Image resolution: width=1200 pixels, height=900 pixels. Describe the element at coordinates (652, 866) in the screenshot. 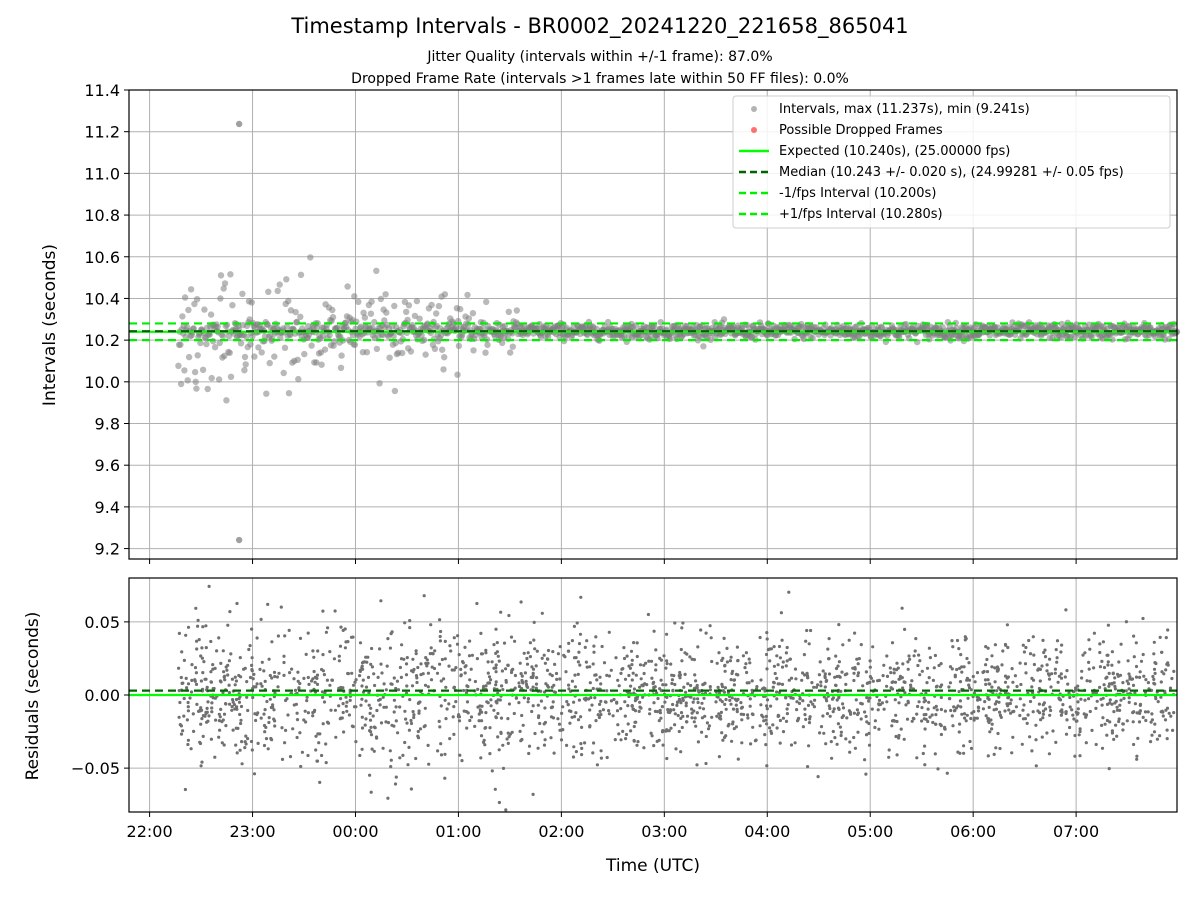

I see `x-axis-label: Time (UTC)` at that location.